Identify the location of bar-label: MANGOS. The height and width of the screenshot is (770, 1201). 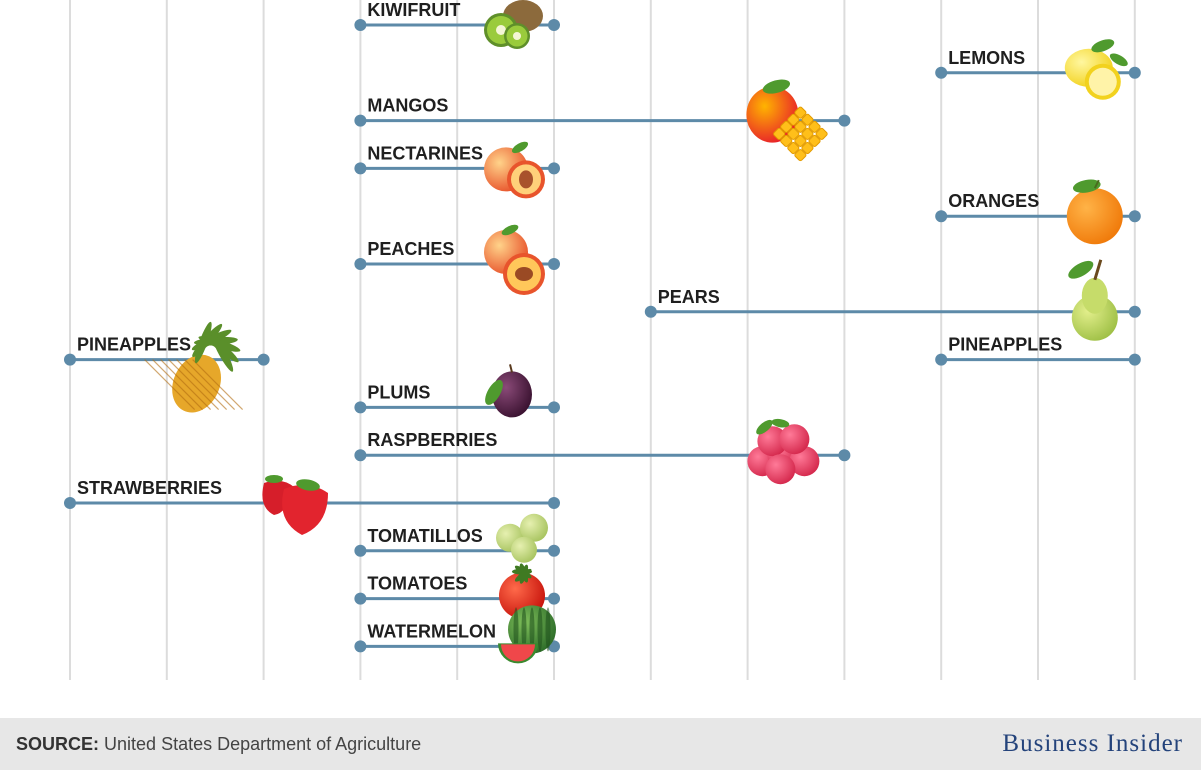
(407, 106).